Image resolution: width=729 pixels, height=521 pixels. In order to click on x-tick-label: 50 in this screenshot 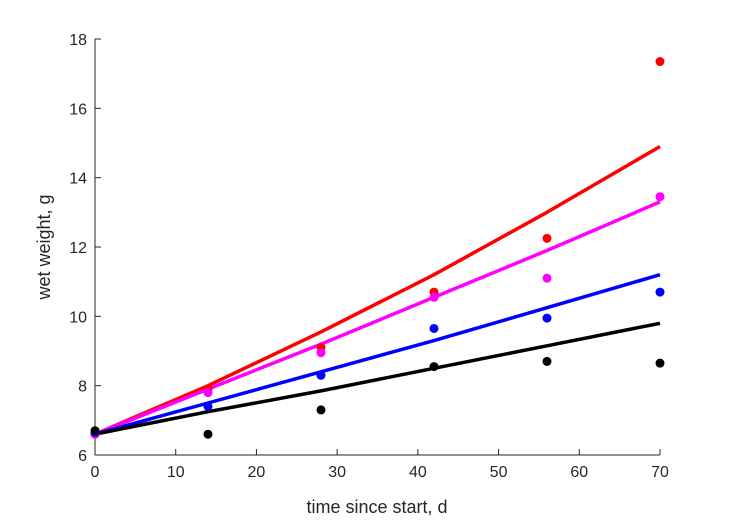, I will do `click(499, 472)`.